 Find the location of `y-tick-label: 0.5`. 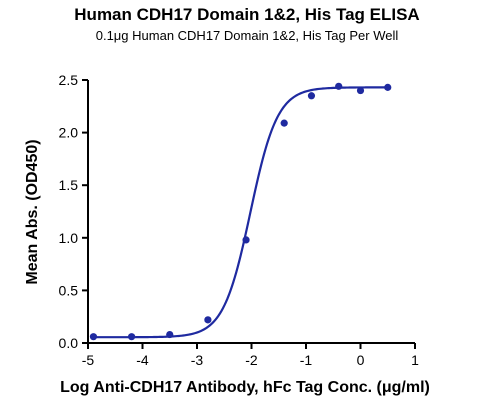

y-tick-label: 0.5 is located at coordinates (69, 290).